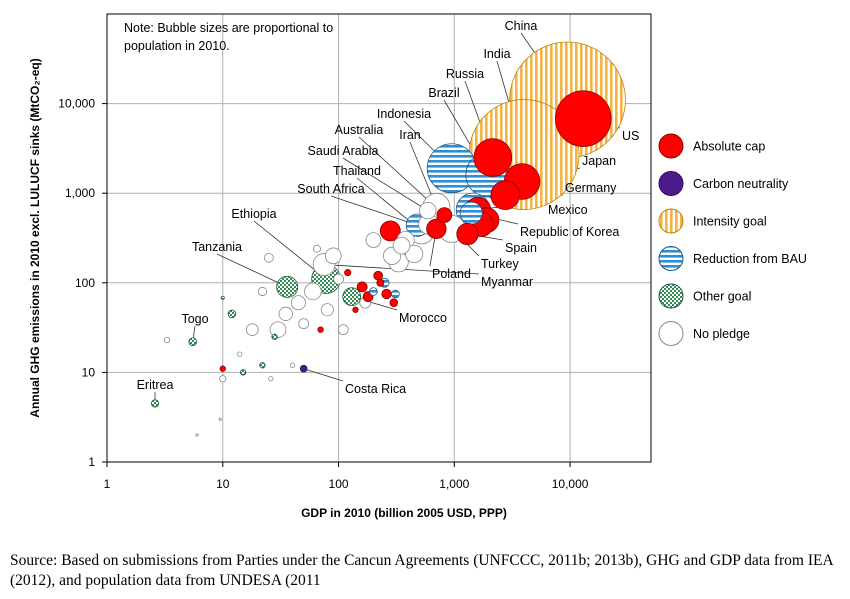 This screenshot has height=599, width=850. What do you see at coordinates (496, 54) in the screenshot?
I see `label-india: India` at bounding box center [496, 54].